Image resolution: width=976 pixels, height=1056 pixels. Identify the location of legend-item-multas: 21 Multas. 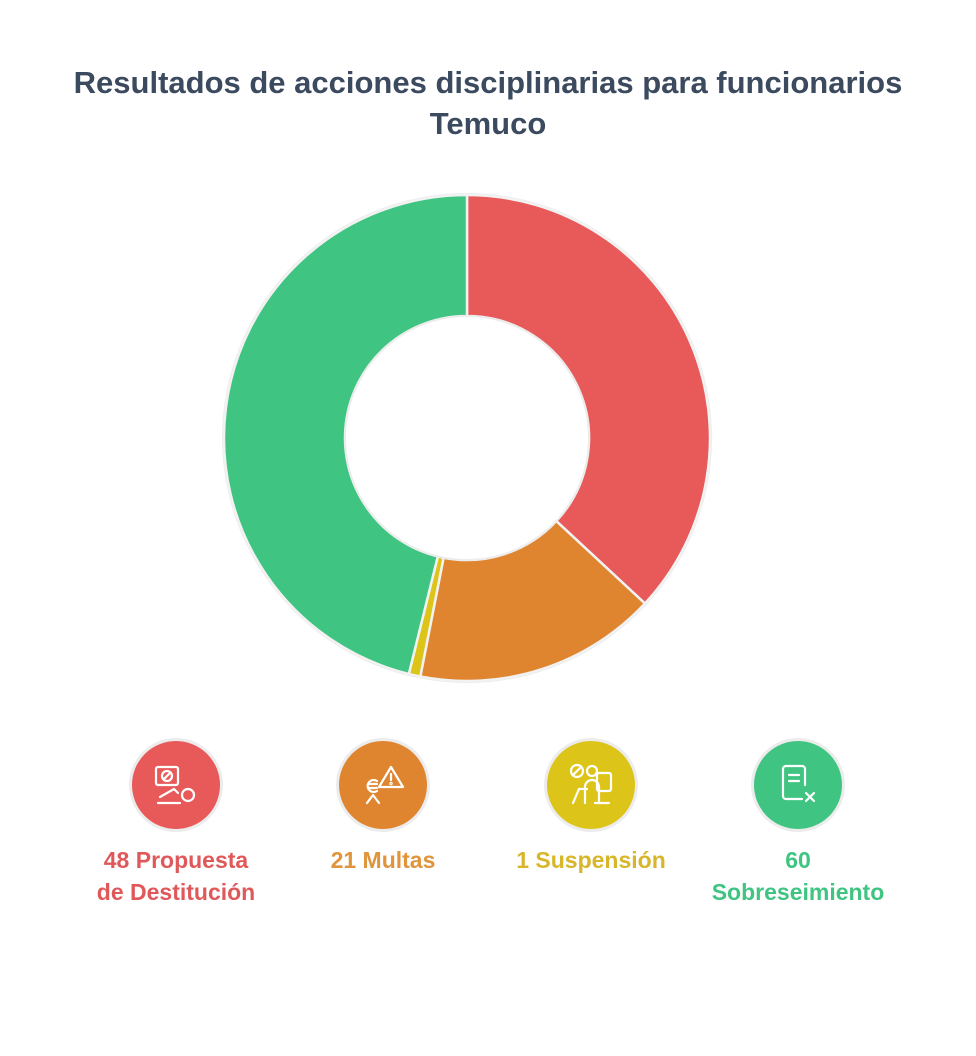
(383, 807).